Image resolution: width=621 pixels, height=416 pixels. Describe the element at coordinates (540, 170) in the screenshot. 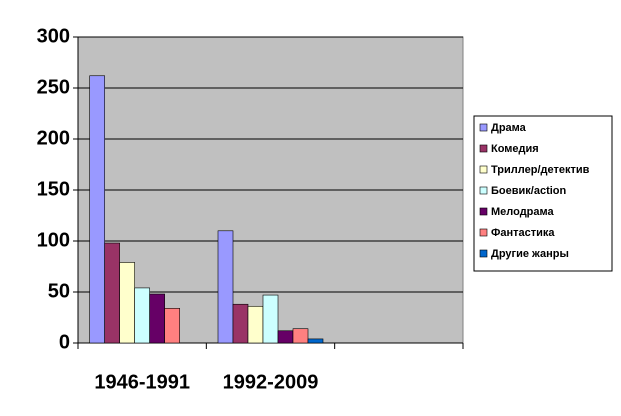

I see `legend-label: Триллер/детектив` at that location.